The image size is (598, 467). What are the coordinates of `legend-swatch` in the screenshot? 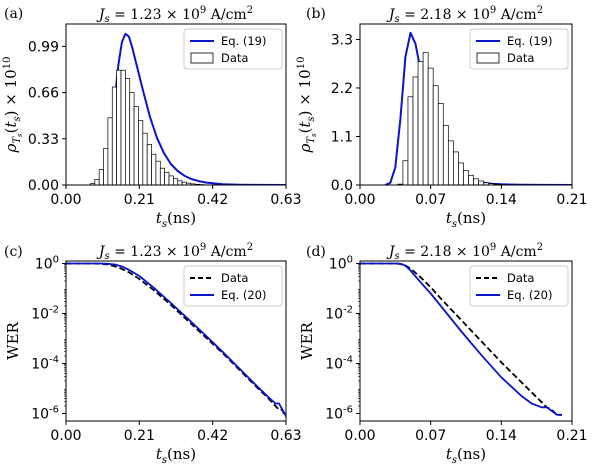 It's located at (202, 58).